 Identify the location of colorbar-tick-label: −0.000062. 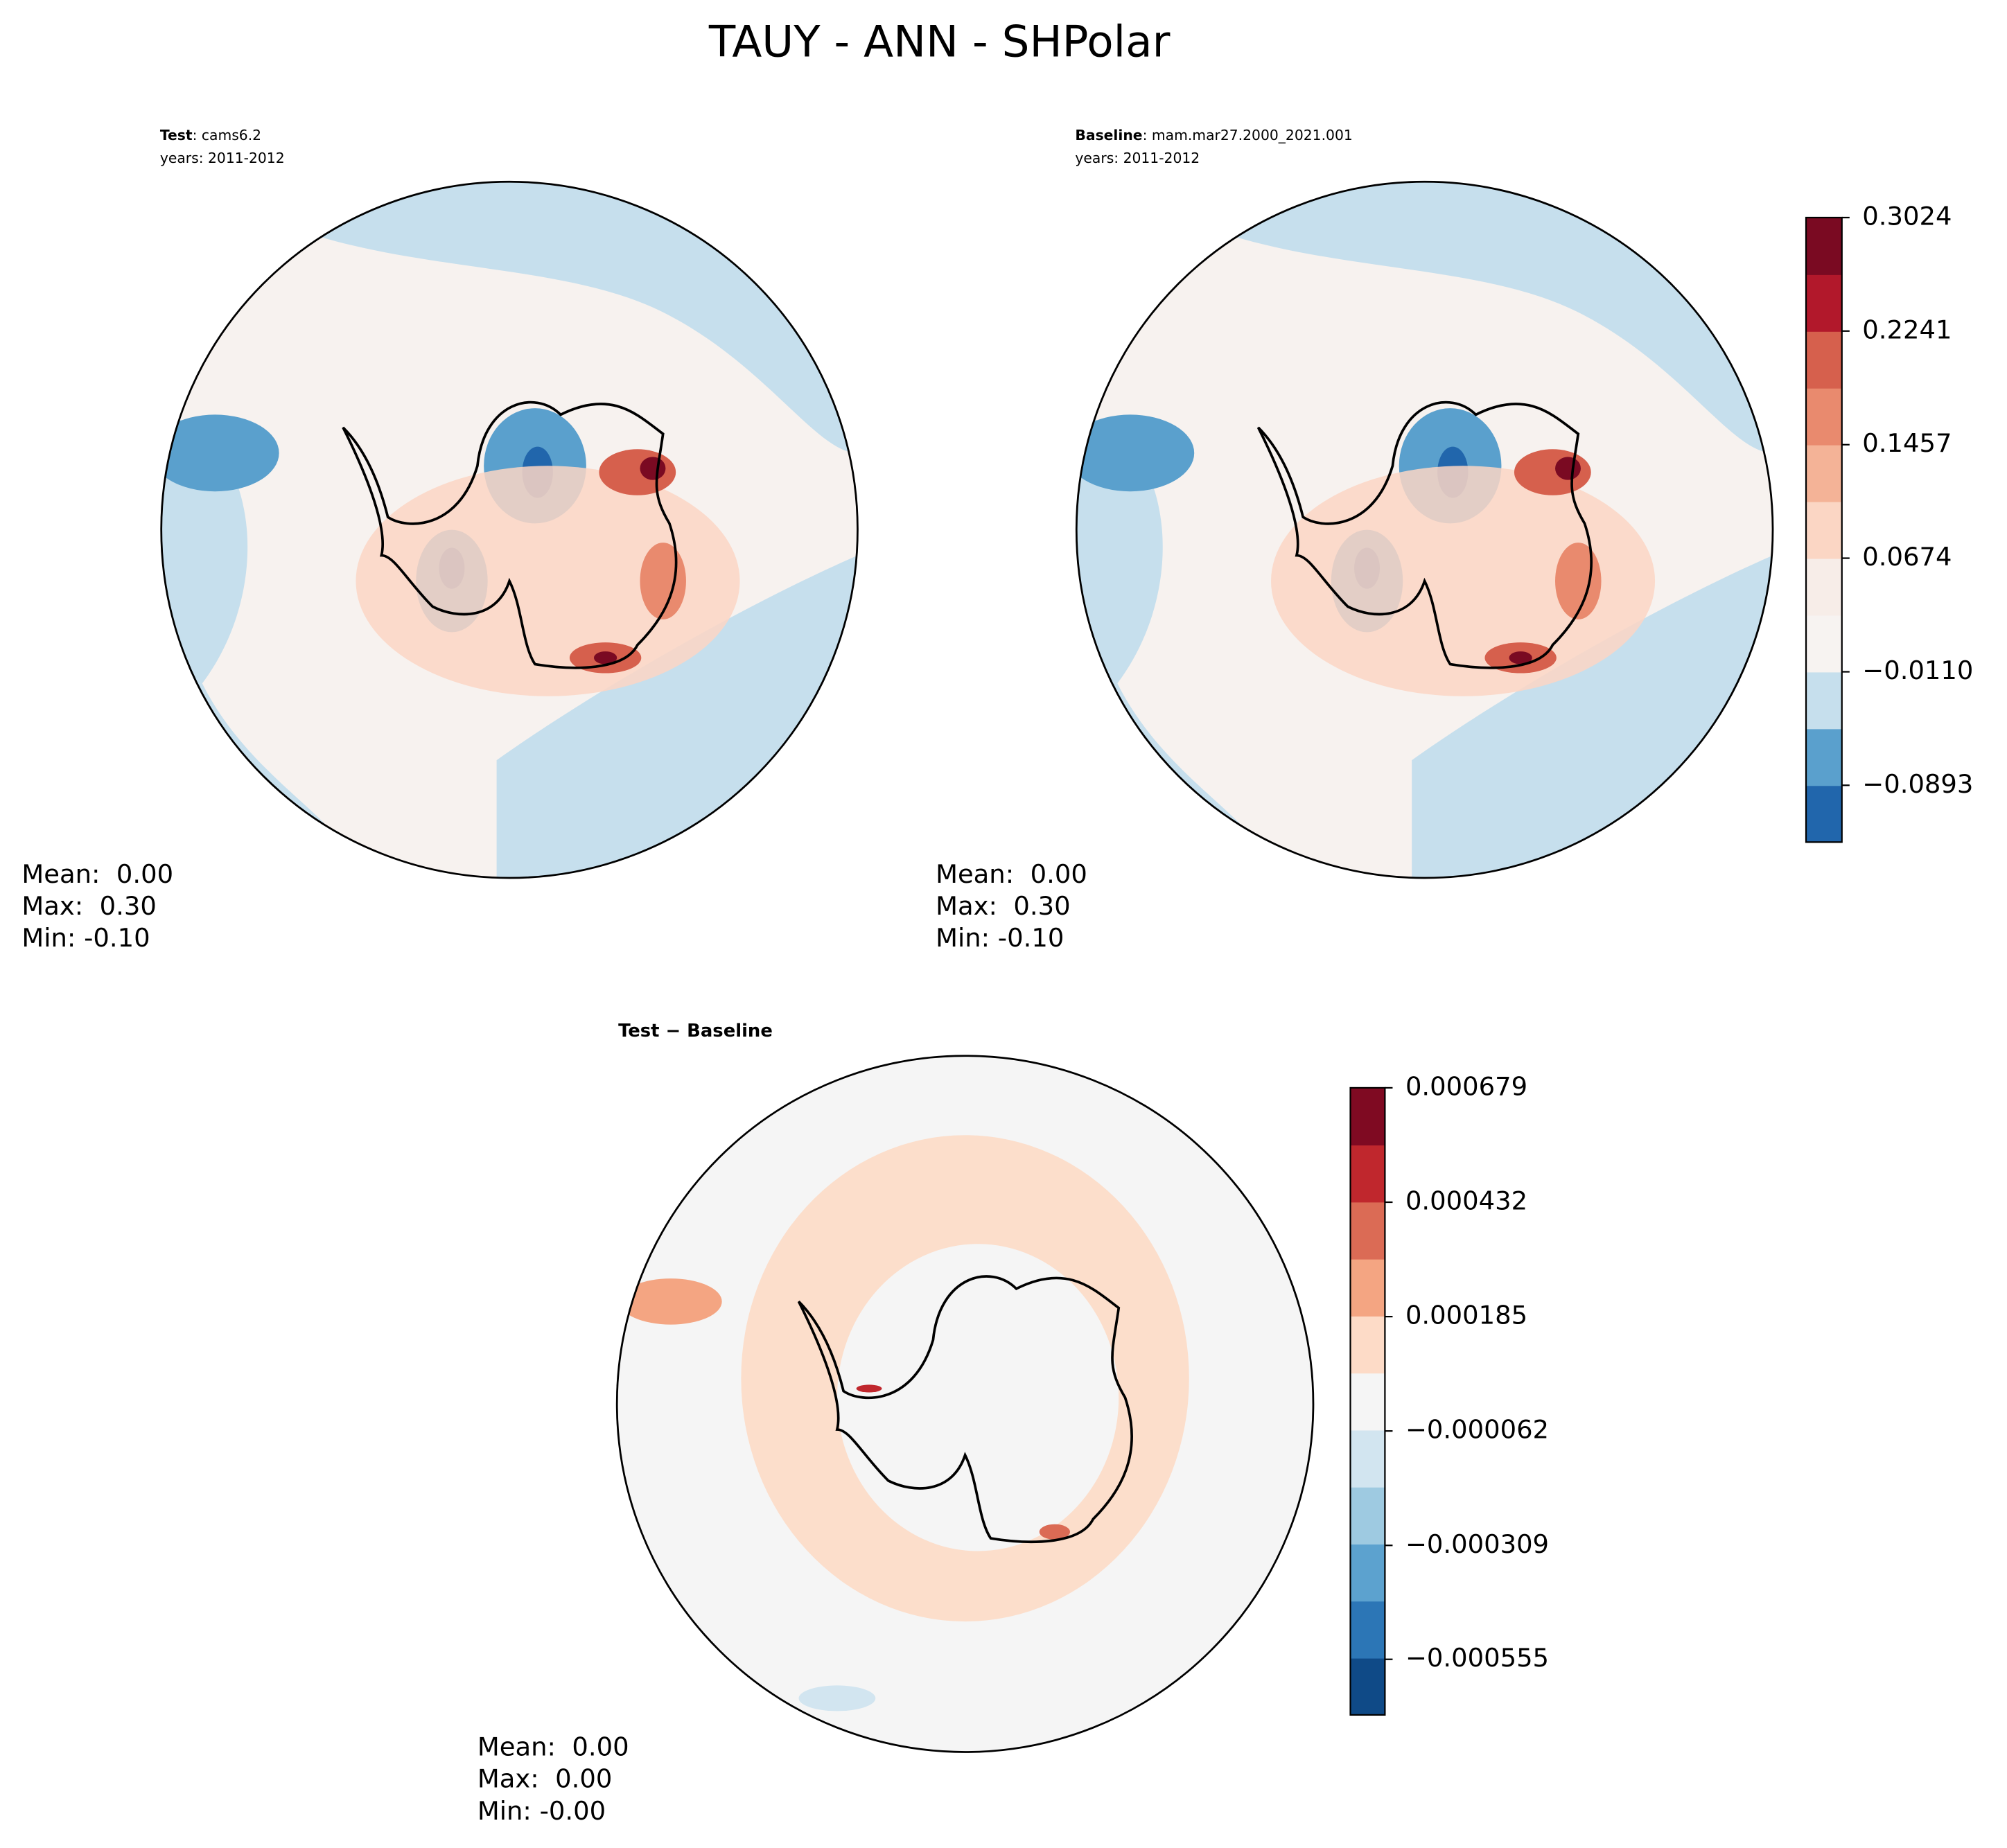
(1477, 1430).